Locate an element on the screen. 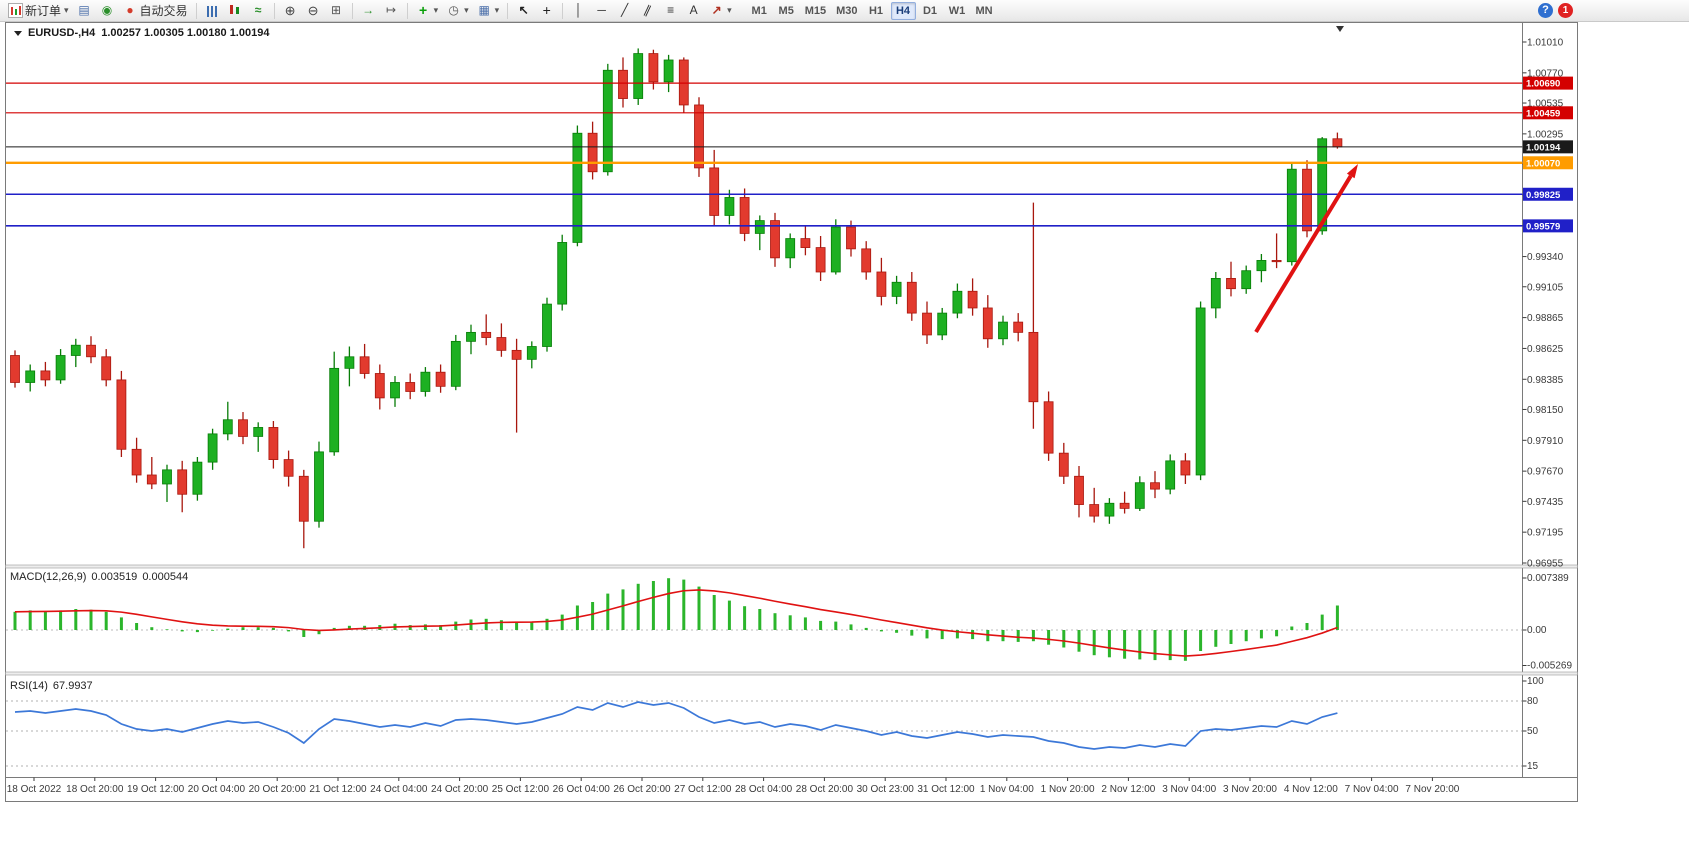 This screenshot has height=863, width=1689. autotrading-button: ● 自动交易 is located at coordinates (155, 10).